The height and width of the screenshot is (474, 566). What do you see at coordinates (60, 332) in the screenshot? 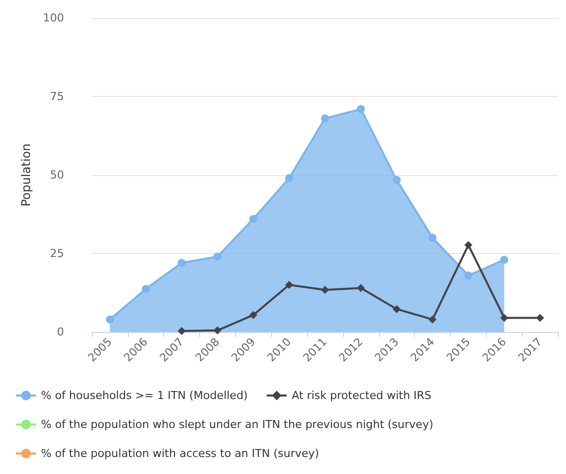
I see `y-tick-label: 0` at bounding box center [60, 332].